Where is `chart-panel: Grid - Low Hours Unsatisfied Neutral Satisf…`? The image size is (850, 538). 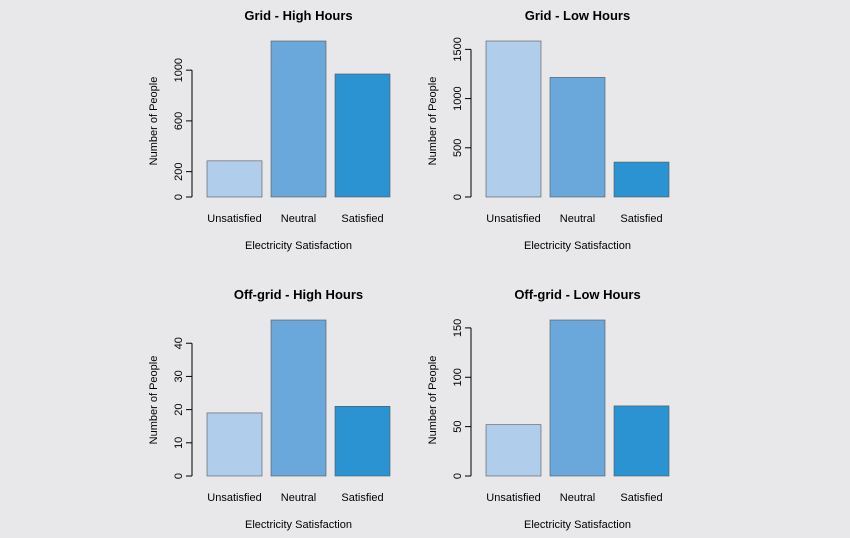
chart-panel: Grid - Low Hours Unsatisfied Neutral Satisf… is located at coordinates (548, 130).